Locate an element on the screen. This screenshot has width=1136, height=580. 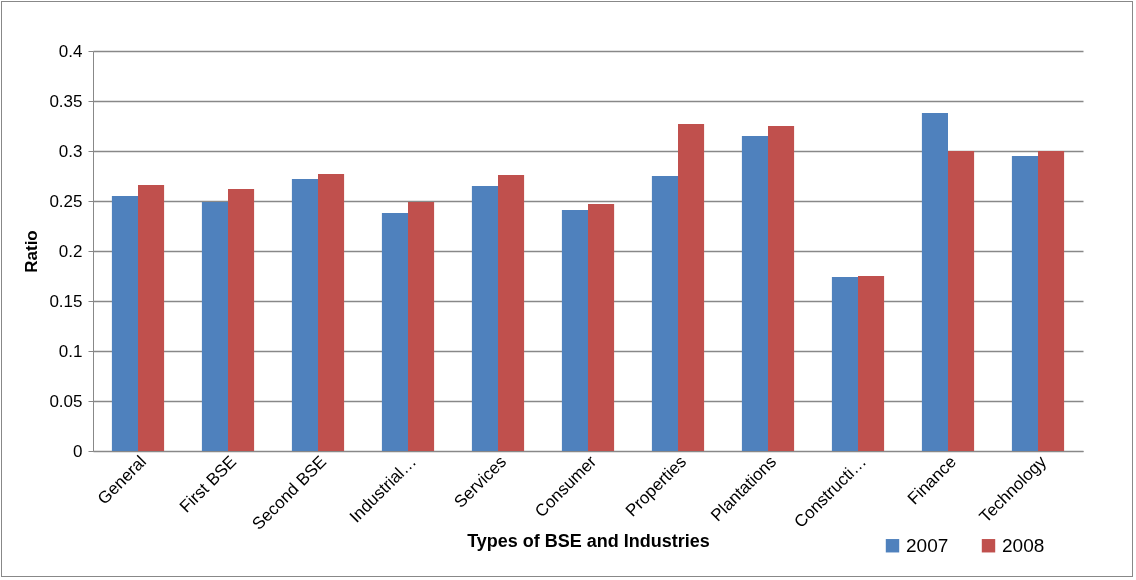
x-axis-title: Types of BSE and Industries is located at coordinates (588, 540).